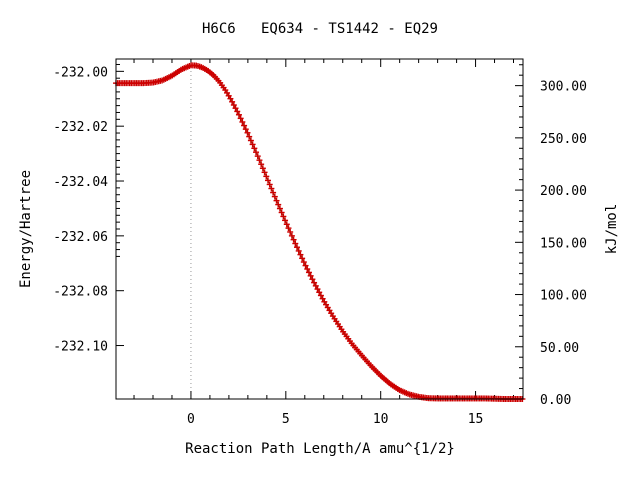 This screenshot has height=480, width=640. I want to click on x-tick-label: 15, so click(476, 419).